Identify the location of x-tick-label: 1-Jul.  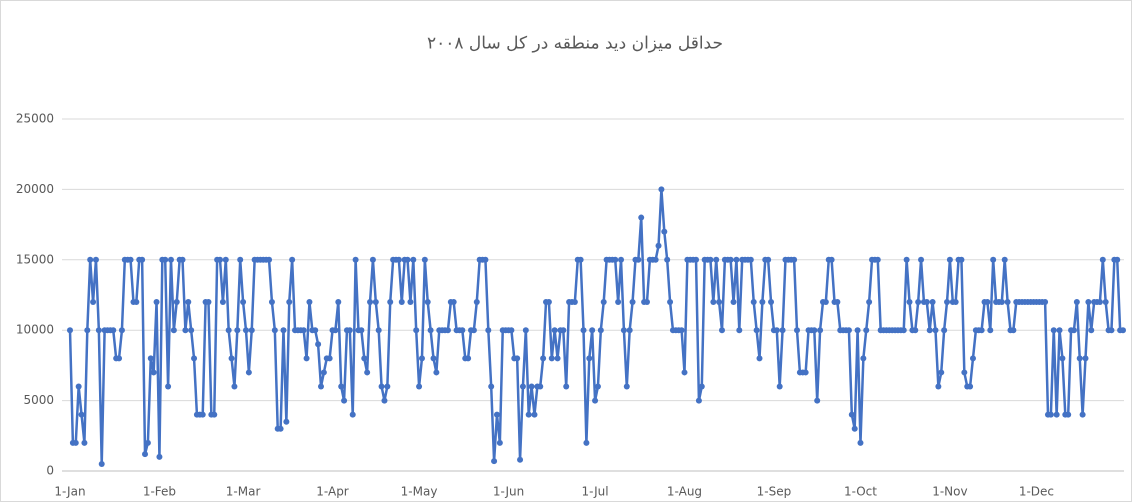
(594, 492).